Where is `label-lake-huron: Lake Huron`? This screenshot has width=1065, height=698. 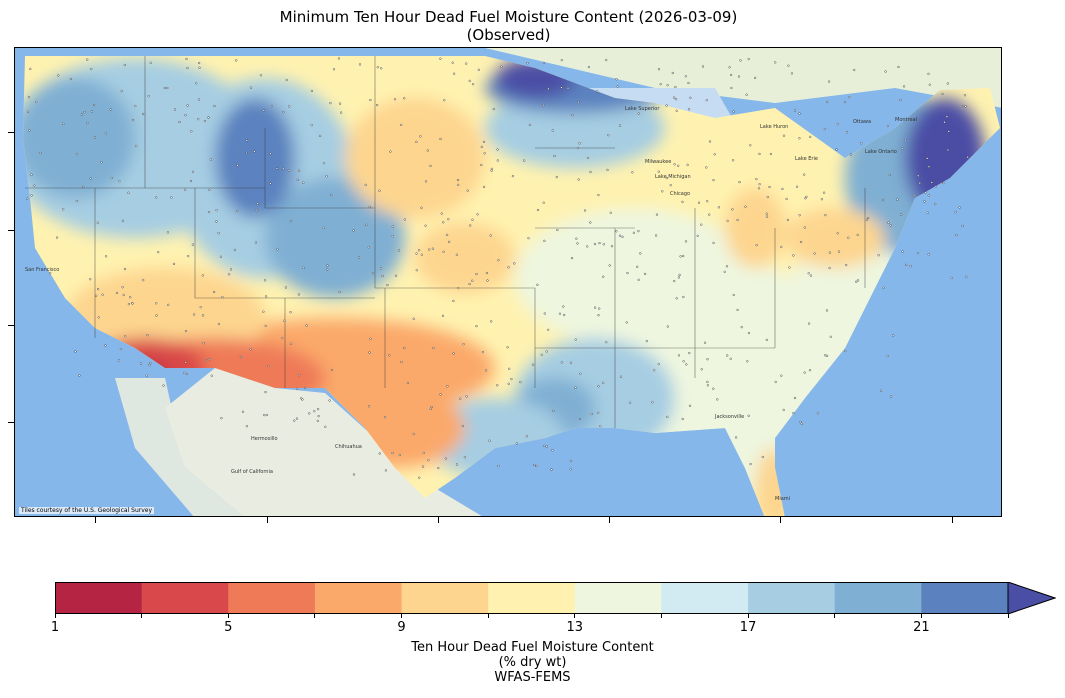
label-lake-huron: Lake Huron is located at coordinates (774, 127).